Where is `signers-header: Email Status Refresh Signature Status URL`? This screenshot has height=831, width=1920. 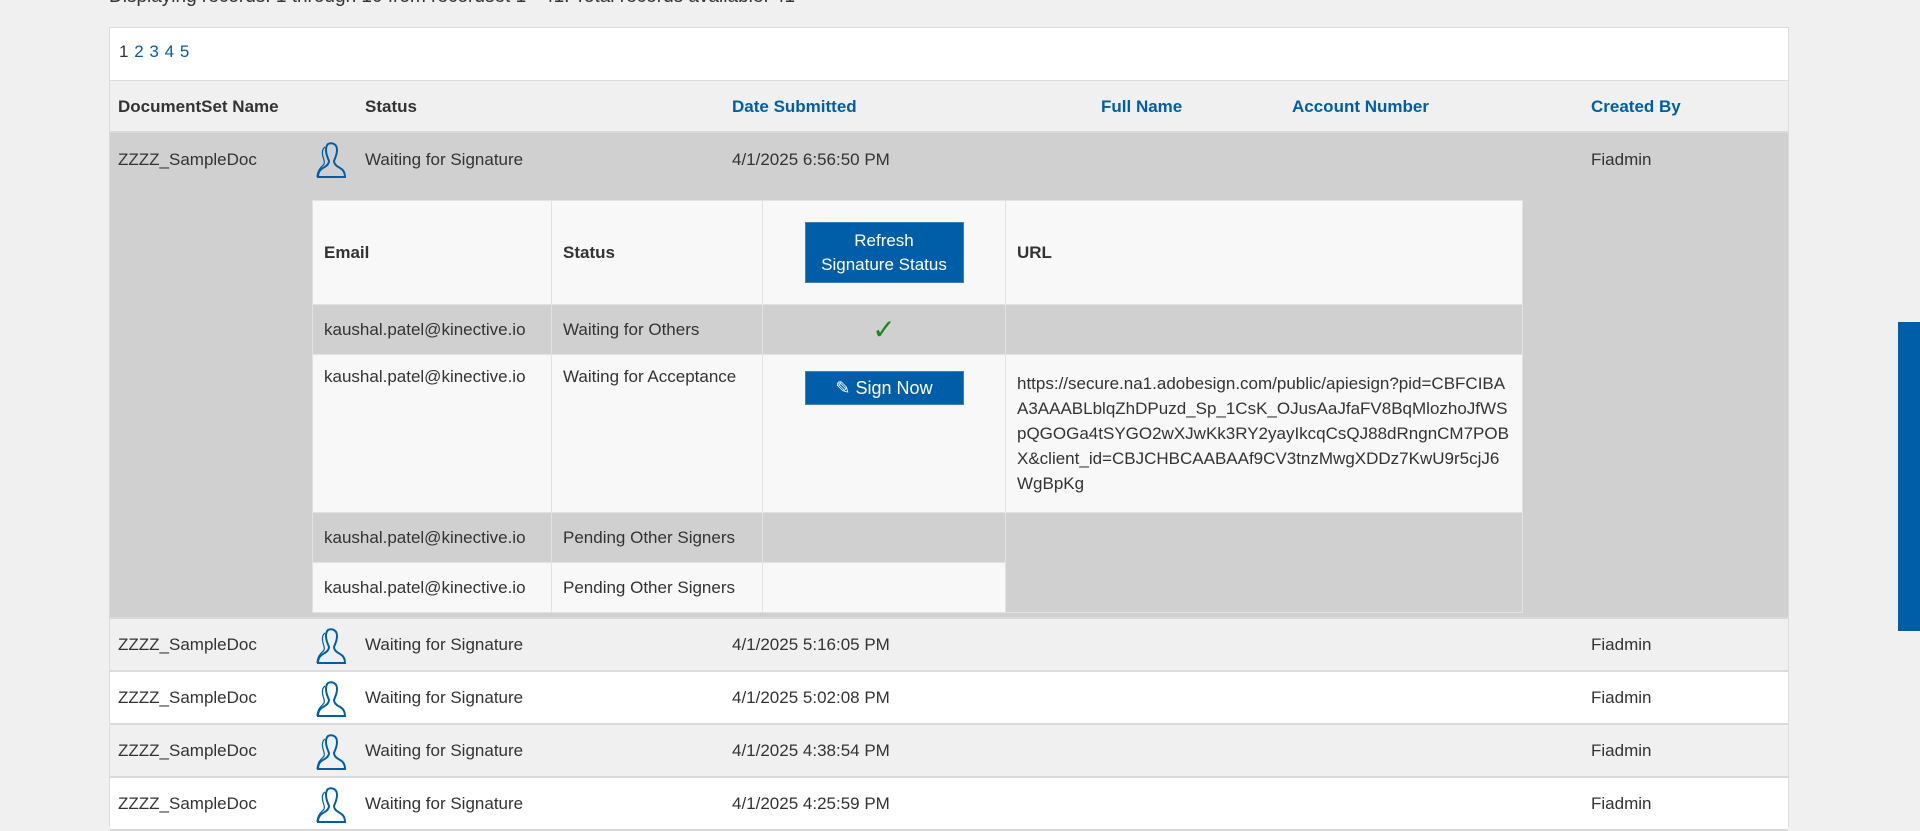
signers-header: Email Status Refresh Signature Status URL is located at coordinates (917, 252).